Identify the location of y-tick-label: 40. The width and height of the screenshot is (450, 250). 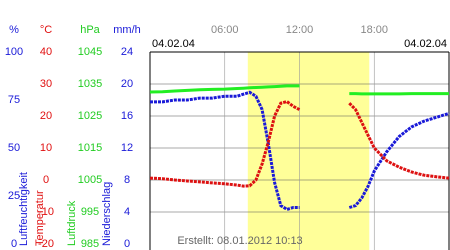
(46, 52).